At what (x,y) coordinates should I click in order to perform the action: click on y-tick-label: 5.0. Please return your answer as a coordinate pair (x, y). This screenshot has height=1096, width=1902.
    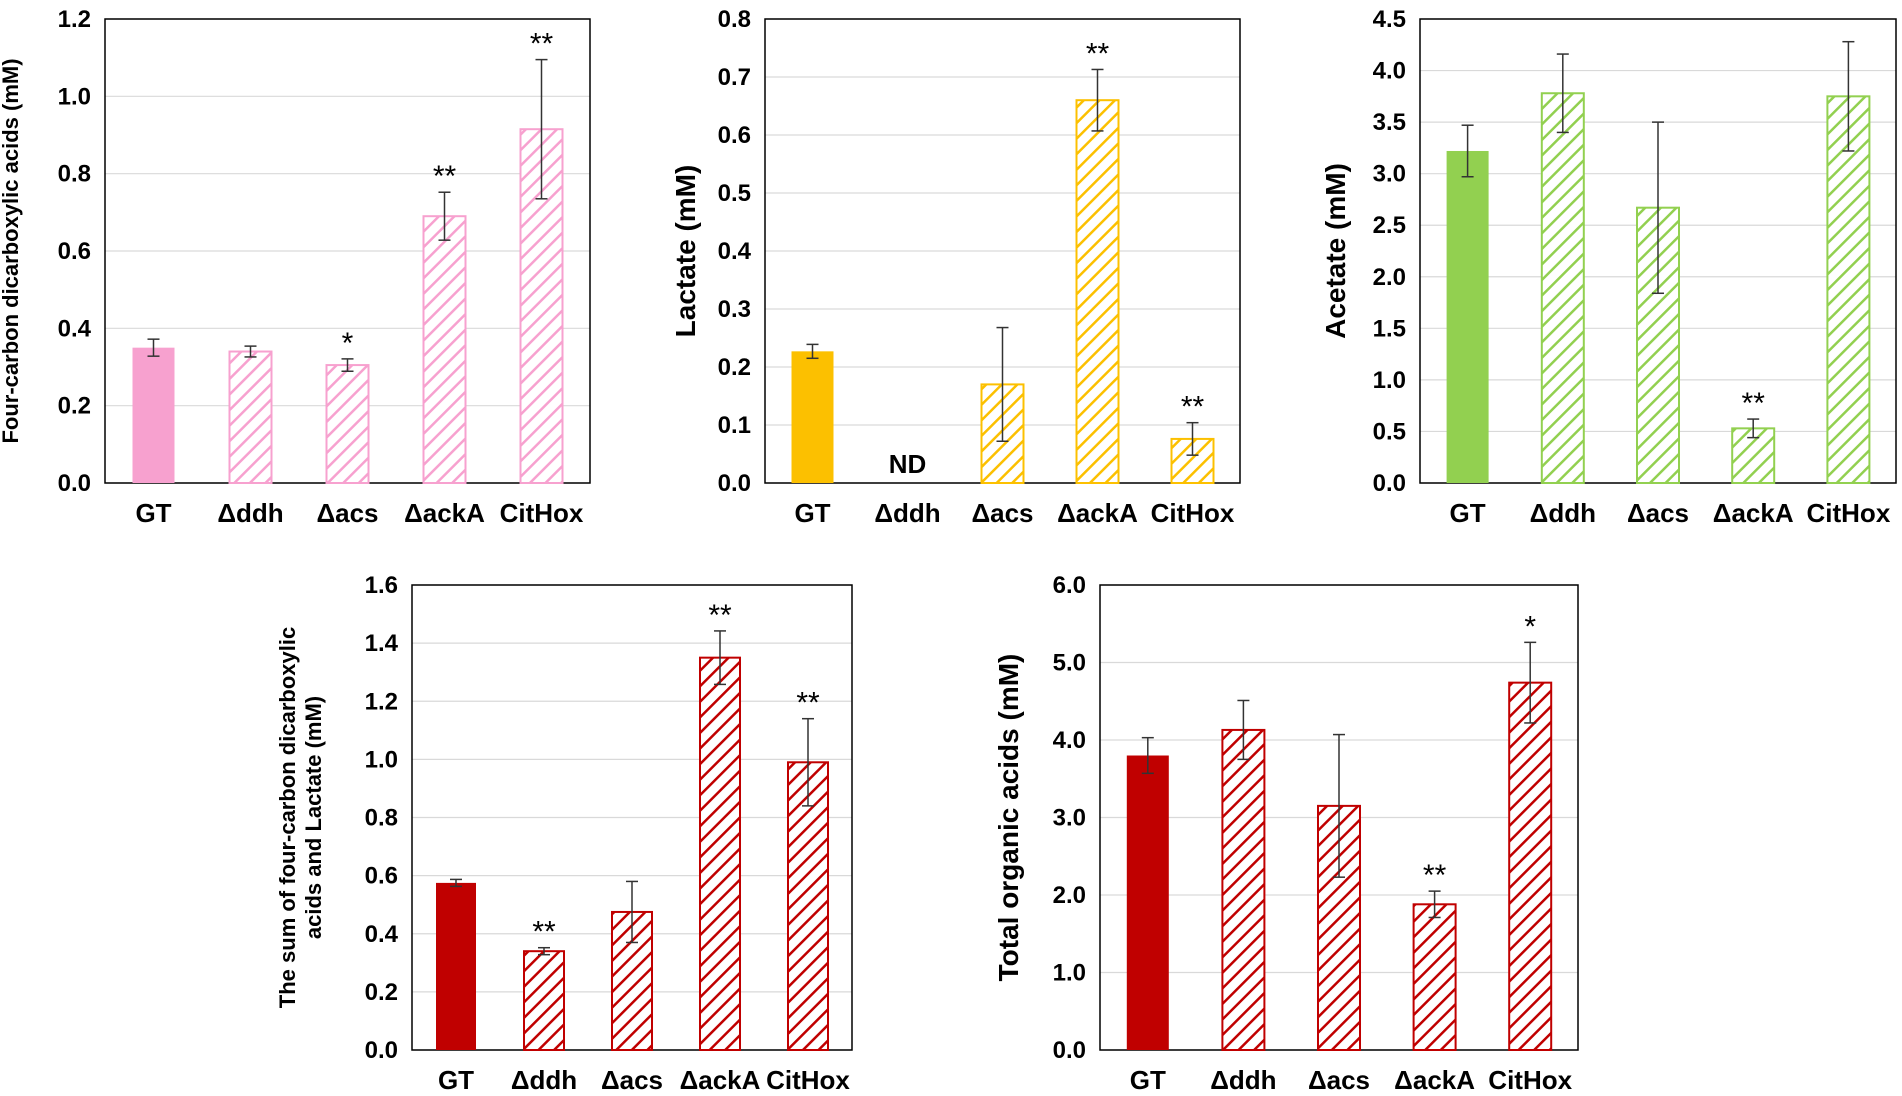
    Looking at the image, I should click on (1069, 663).